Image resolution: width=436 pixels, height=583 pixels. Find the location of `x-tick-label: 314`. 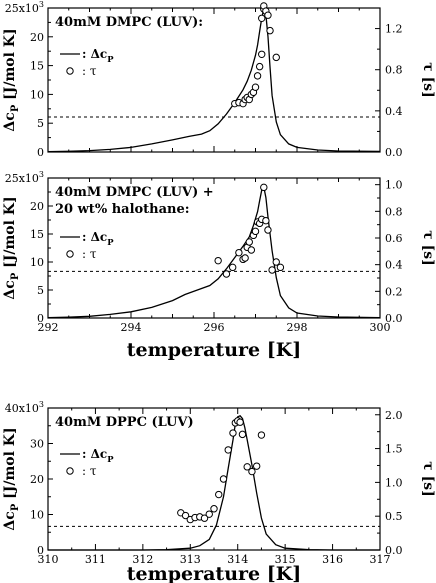

x-tick-label: 314 is located at coordinates (237, 559).